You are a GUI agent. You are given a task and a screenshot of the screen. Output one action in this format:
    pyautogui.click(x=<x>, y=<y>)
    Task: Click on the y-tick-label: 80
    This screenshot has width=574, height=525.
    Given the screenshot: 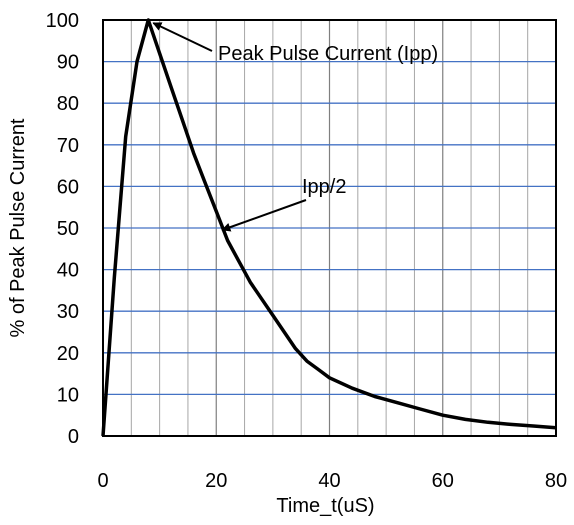 What is the action you would take?
    pyautogui.click(x=68, y=104)
    